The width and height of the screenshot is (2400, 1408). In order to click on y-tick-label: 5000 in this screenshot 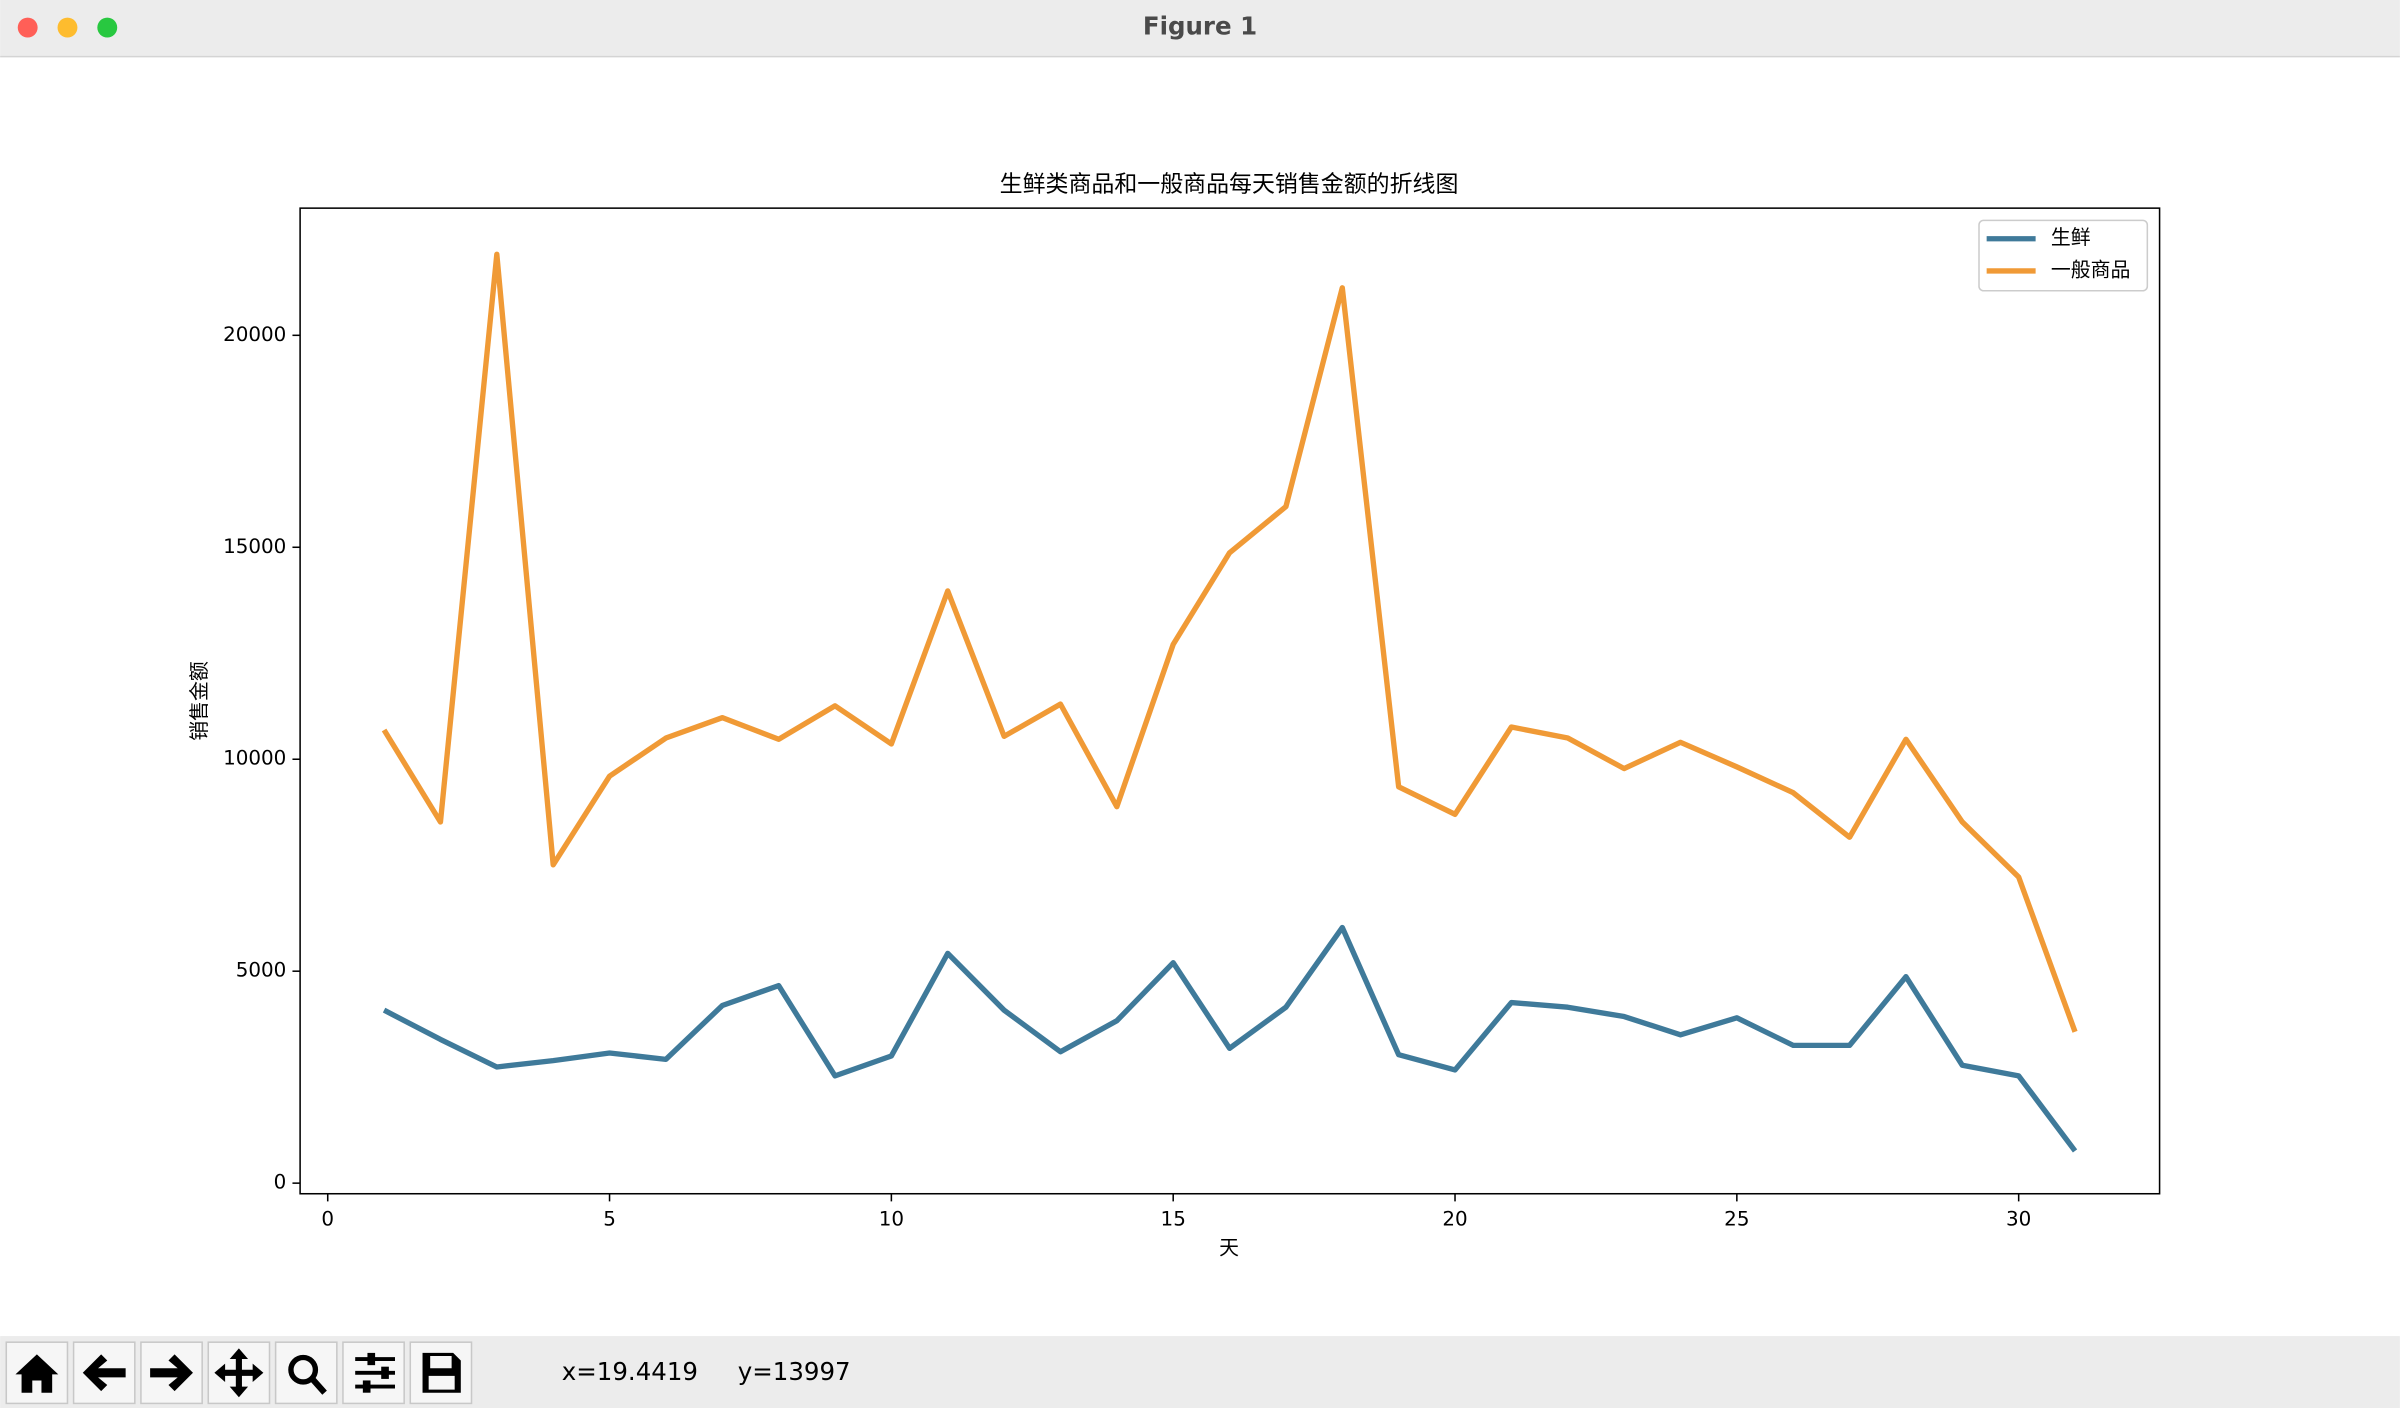, I will do `click(261, 970)`.